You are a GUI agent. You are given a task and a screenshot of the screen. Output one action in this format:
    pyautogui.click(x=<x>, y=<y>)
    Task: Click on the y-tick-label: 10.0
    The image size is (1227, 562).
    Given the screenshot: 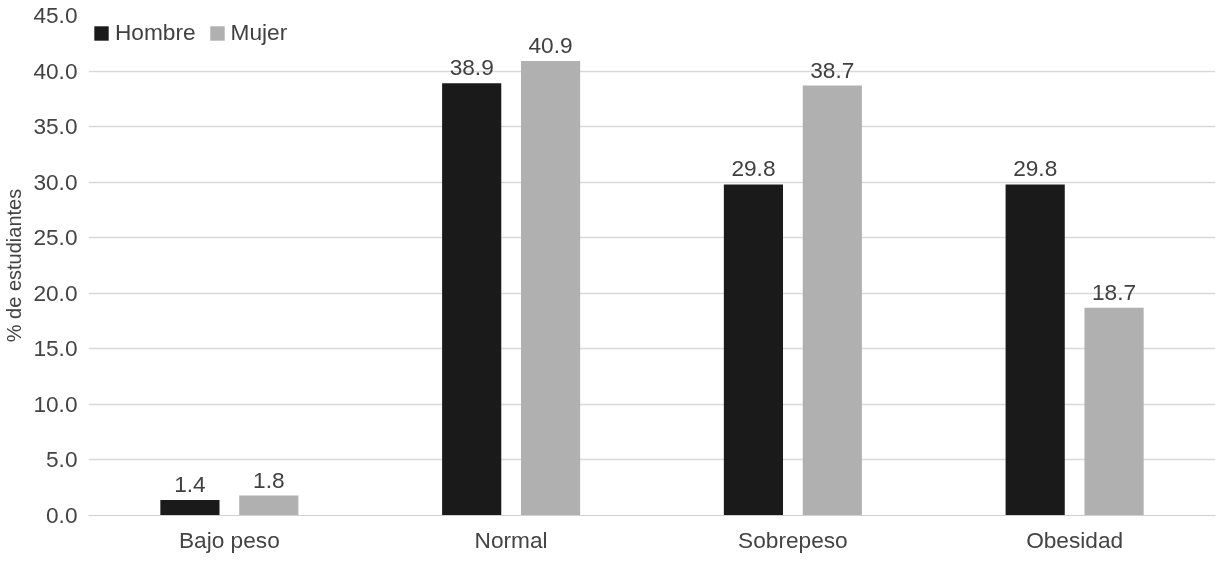 What is the action you would take?
    pyautogui.click(x=55, y=403)
    